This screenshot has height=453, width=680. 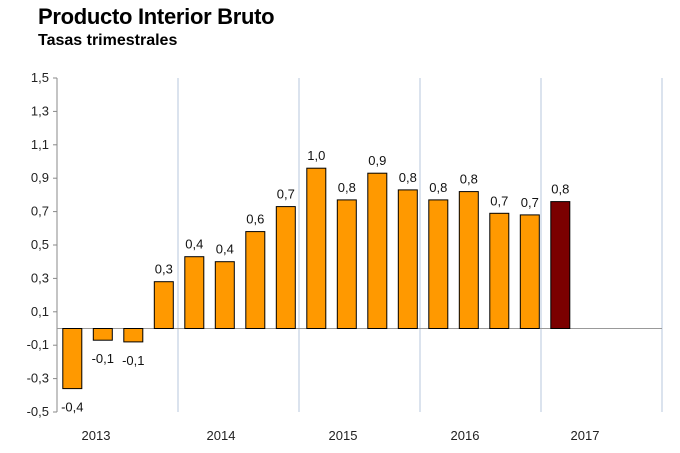 I want to click on chart-subtitle: Tasas trimestrales, so click(x=108, y=40).